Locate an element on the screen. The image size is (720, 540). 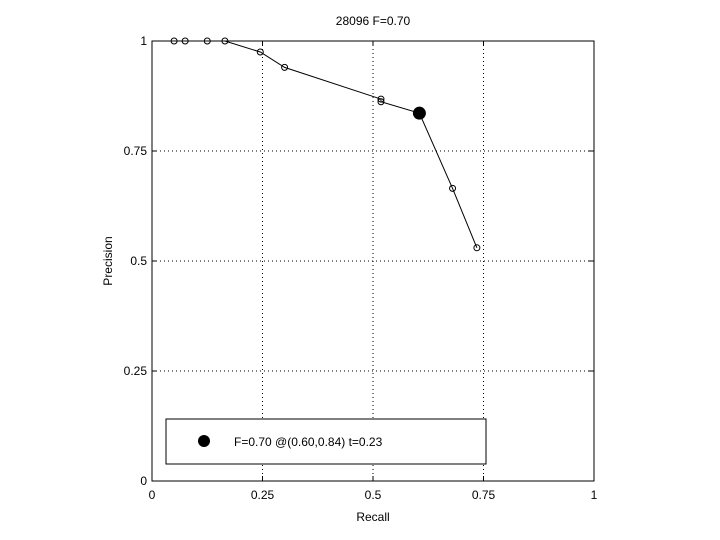
y-tick-label: 0.5 is located at coordinates (138, 261).